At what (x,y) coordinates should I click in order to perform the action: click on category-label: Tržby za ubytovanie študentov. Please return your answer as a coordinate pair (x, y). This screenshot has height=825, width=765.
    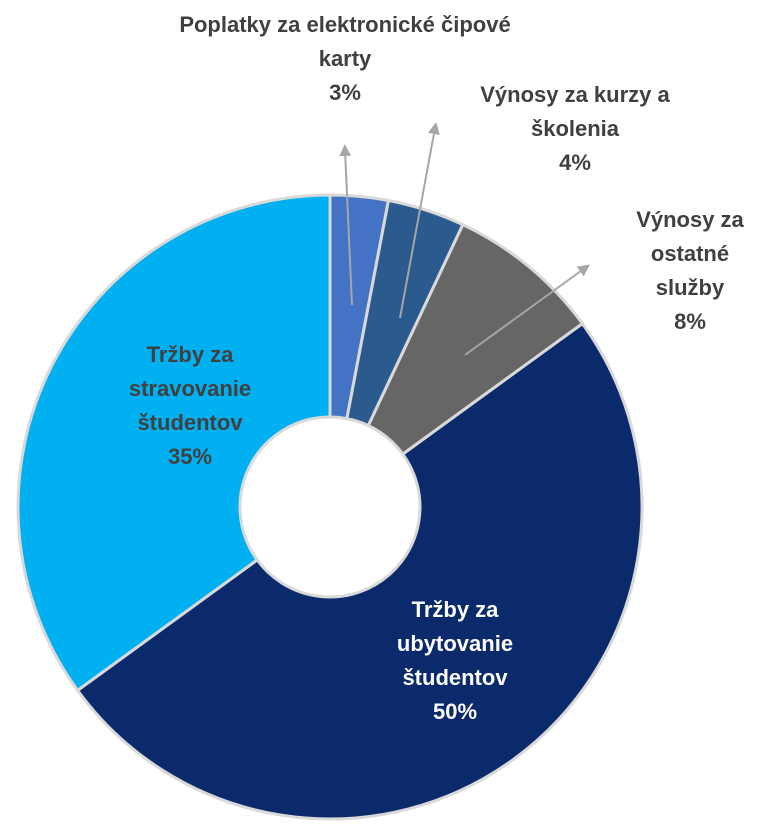
    Looking at the image, I should click on (455, 643).